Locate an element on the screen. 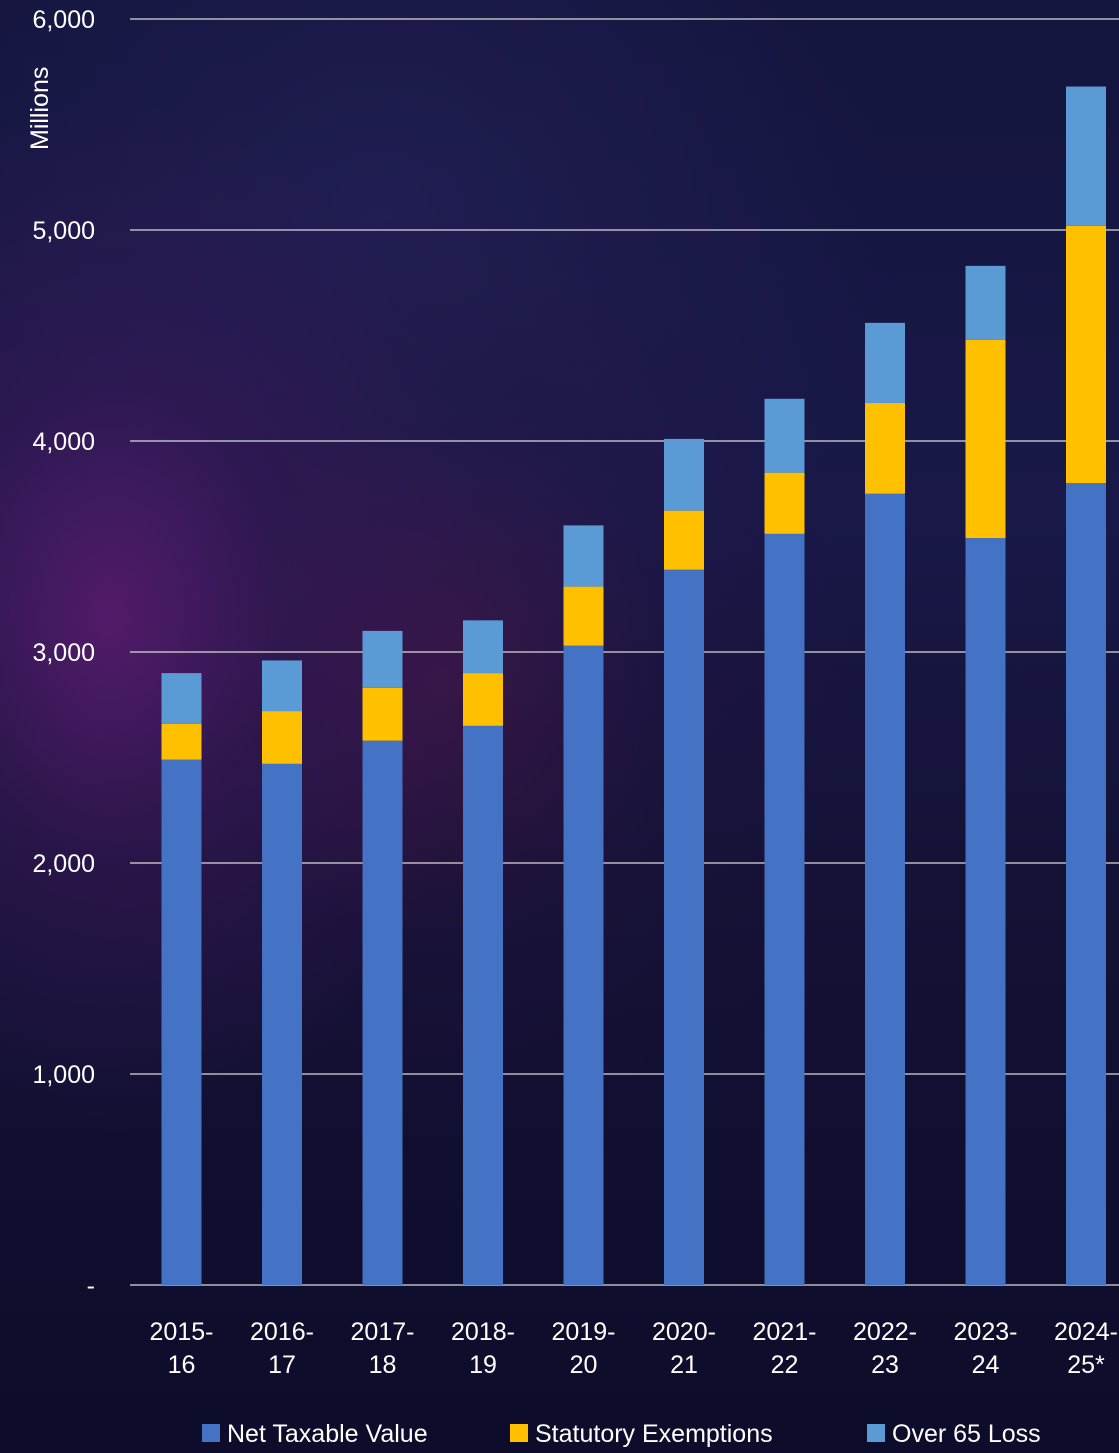  x-category-label: 2015- is located at coordinates (182, 1332).